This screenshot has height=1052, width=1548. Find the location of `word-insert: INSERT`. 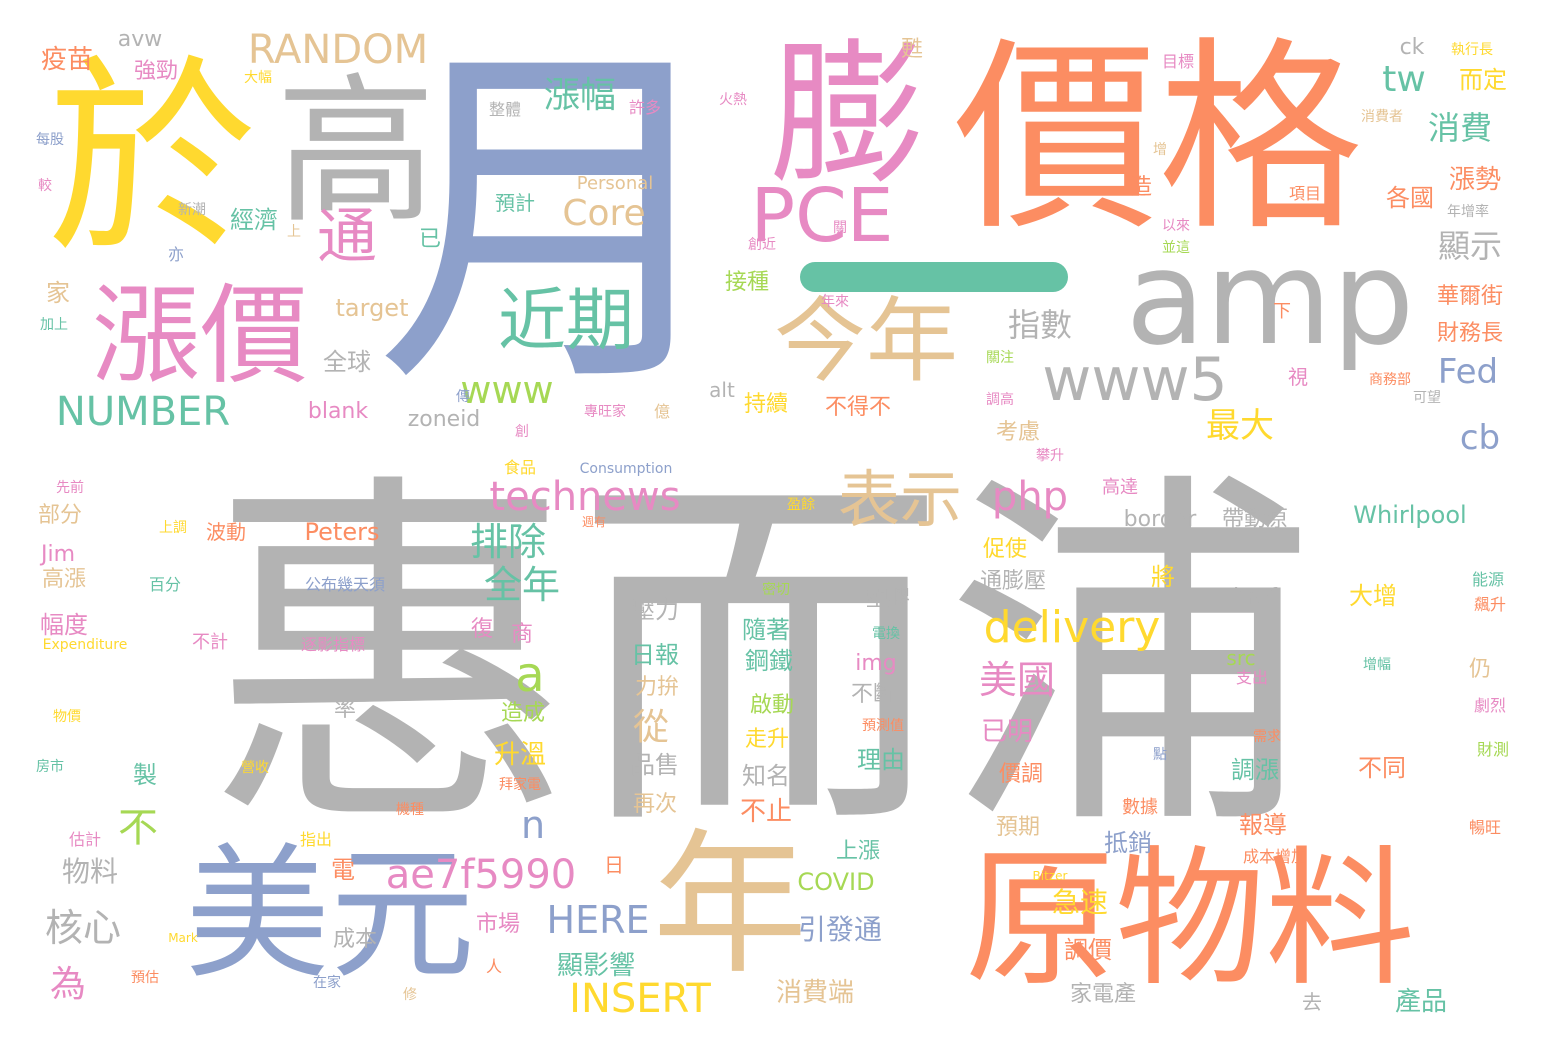

word-insert: INSERT is located at coordinates (640, 999).